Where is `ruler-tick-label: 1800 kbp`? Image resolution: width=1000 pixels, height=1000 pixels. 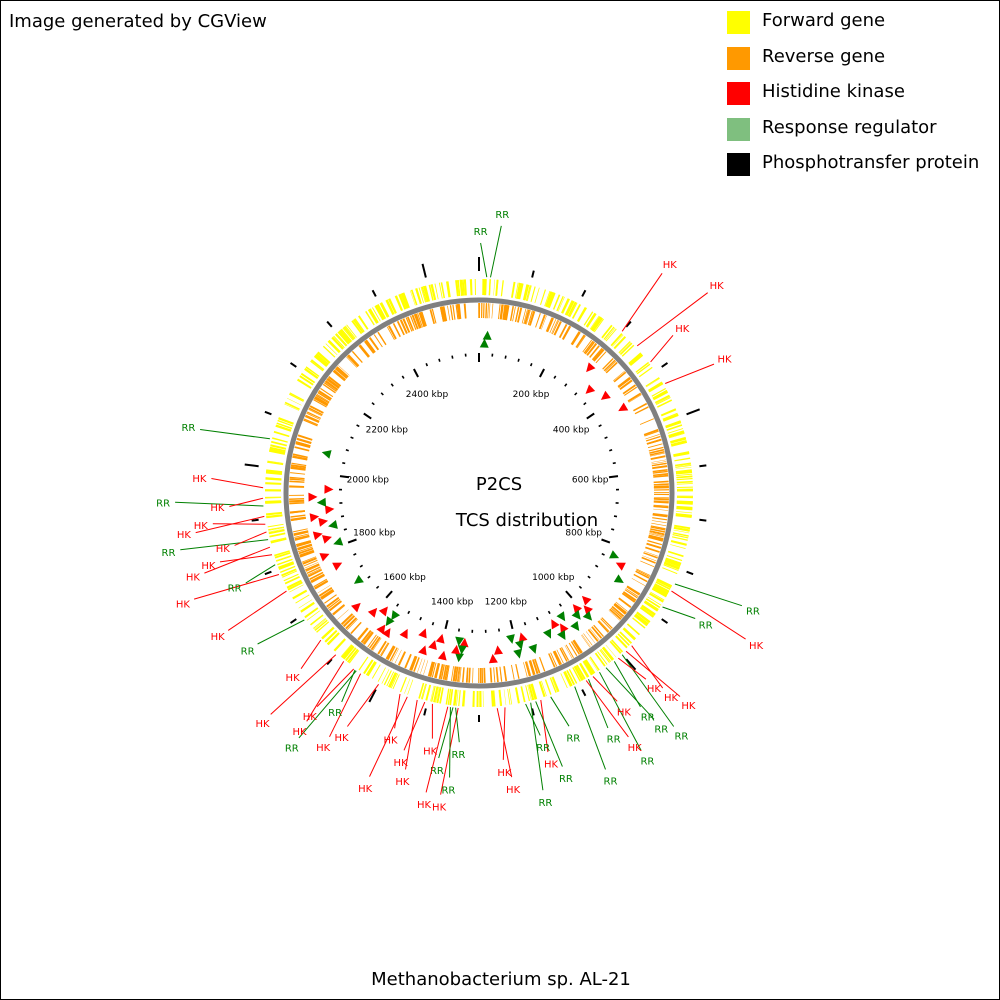 ruler-tick-label: 1800 kbp is located at coordinates (374, 534).